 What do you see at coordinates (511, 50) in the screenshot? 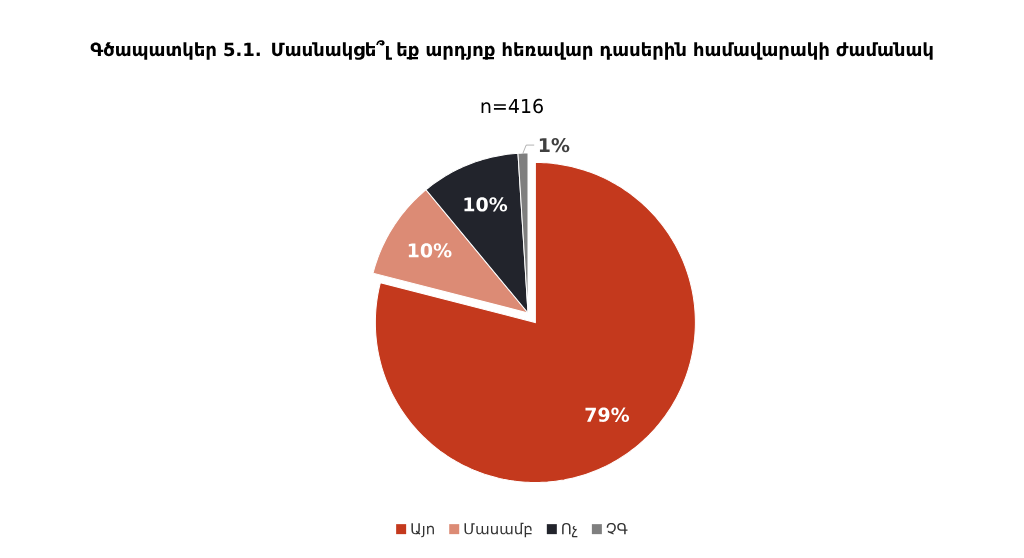
I see `chart-title: Գծապատկեր 5.1. Մասնակցե՞լ եք արդյոք հեռավար դասերին համավարակի ժամանակ` at bounding box center [511, 50].